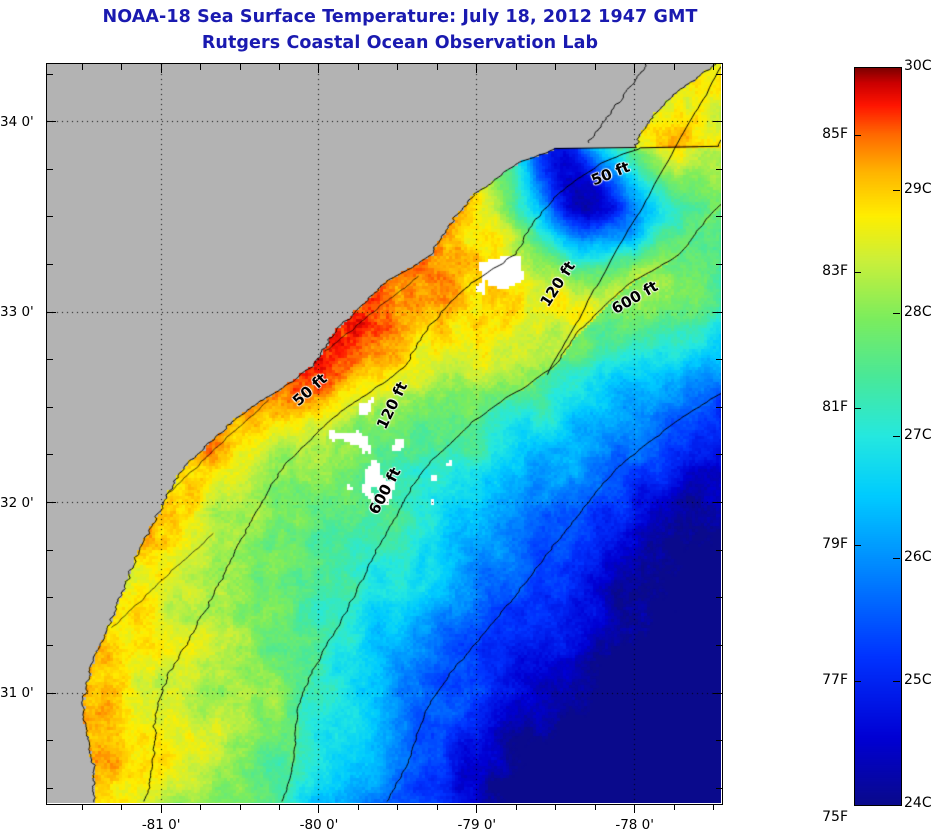 The image size is (936, 833). What do you see at coordinates (835, 270) in the screenshot?
I see `colorbar-label-fahrenheit: 83F` at bounding box center [835, 270].